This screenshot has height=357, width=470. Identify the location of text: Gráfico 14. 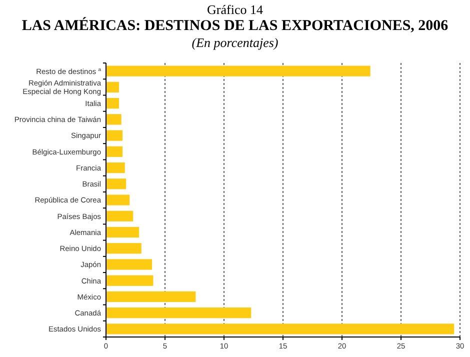
(235, 9).